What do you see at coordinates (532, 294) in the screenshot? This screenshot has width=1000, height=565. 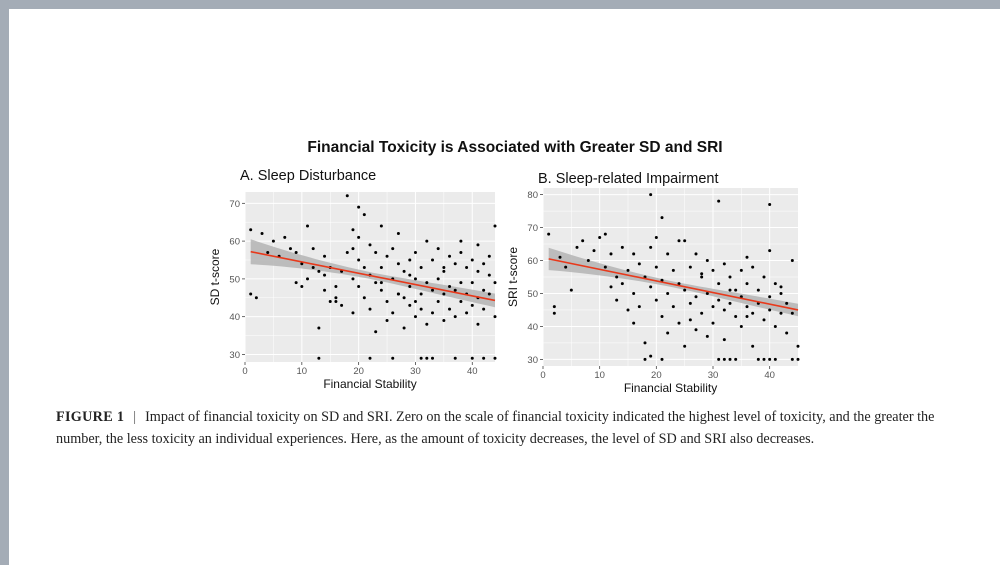 I see `panel-b-y-tick-label: 50` at bounding box center [532, 294].